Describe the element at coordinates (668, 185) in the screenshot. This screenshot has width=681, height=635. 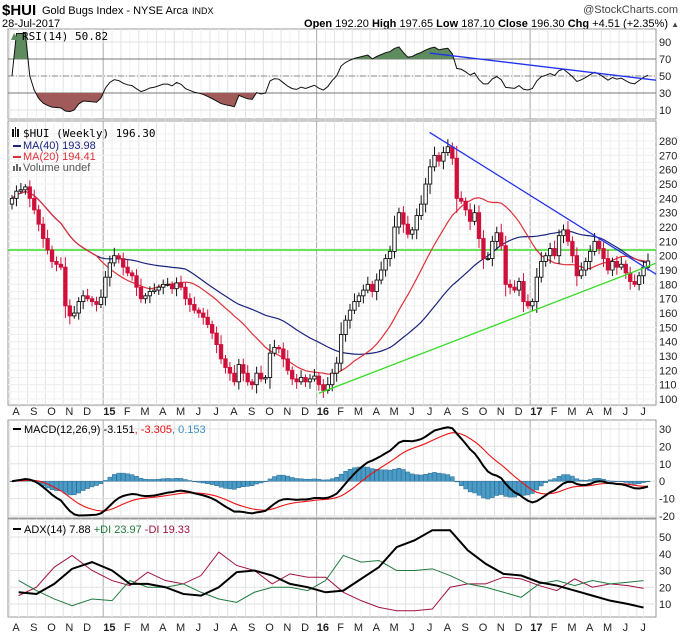
I see `price-axis-tick: 250` at that location.